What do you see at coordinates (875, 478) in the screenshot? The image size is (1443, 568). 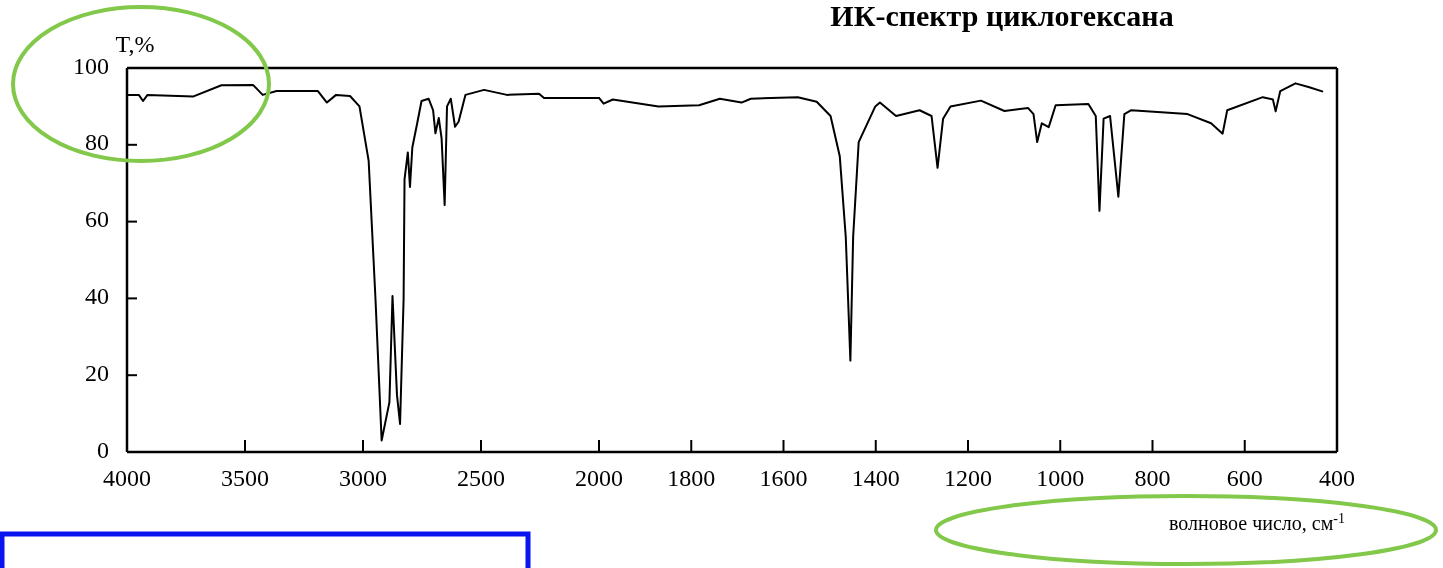 I see `x-tick-label: 1400` at bounding box center [875, 478].